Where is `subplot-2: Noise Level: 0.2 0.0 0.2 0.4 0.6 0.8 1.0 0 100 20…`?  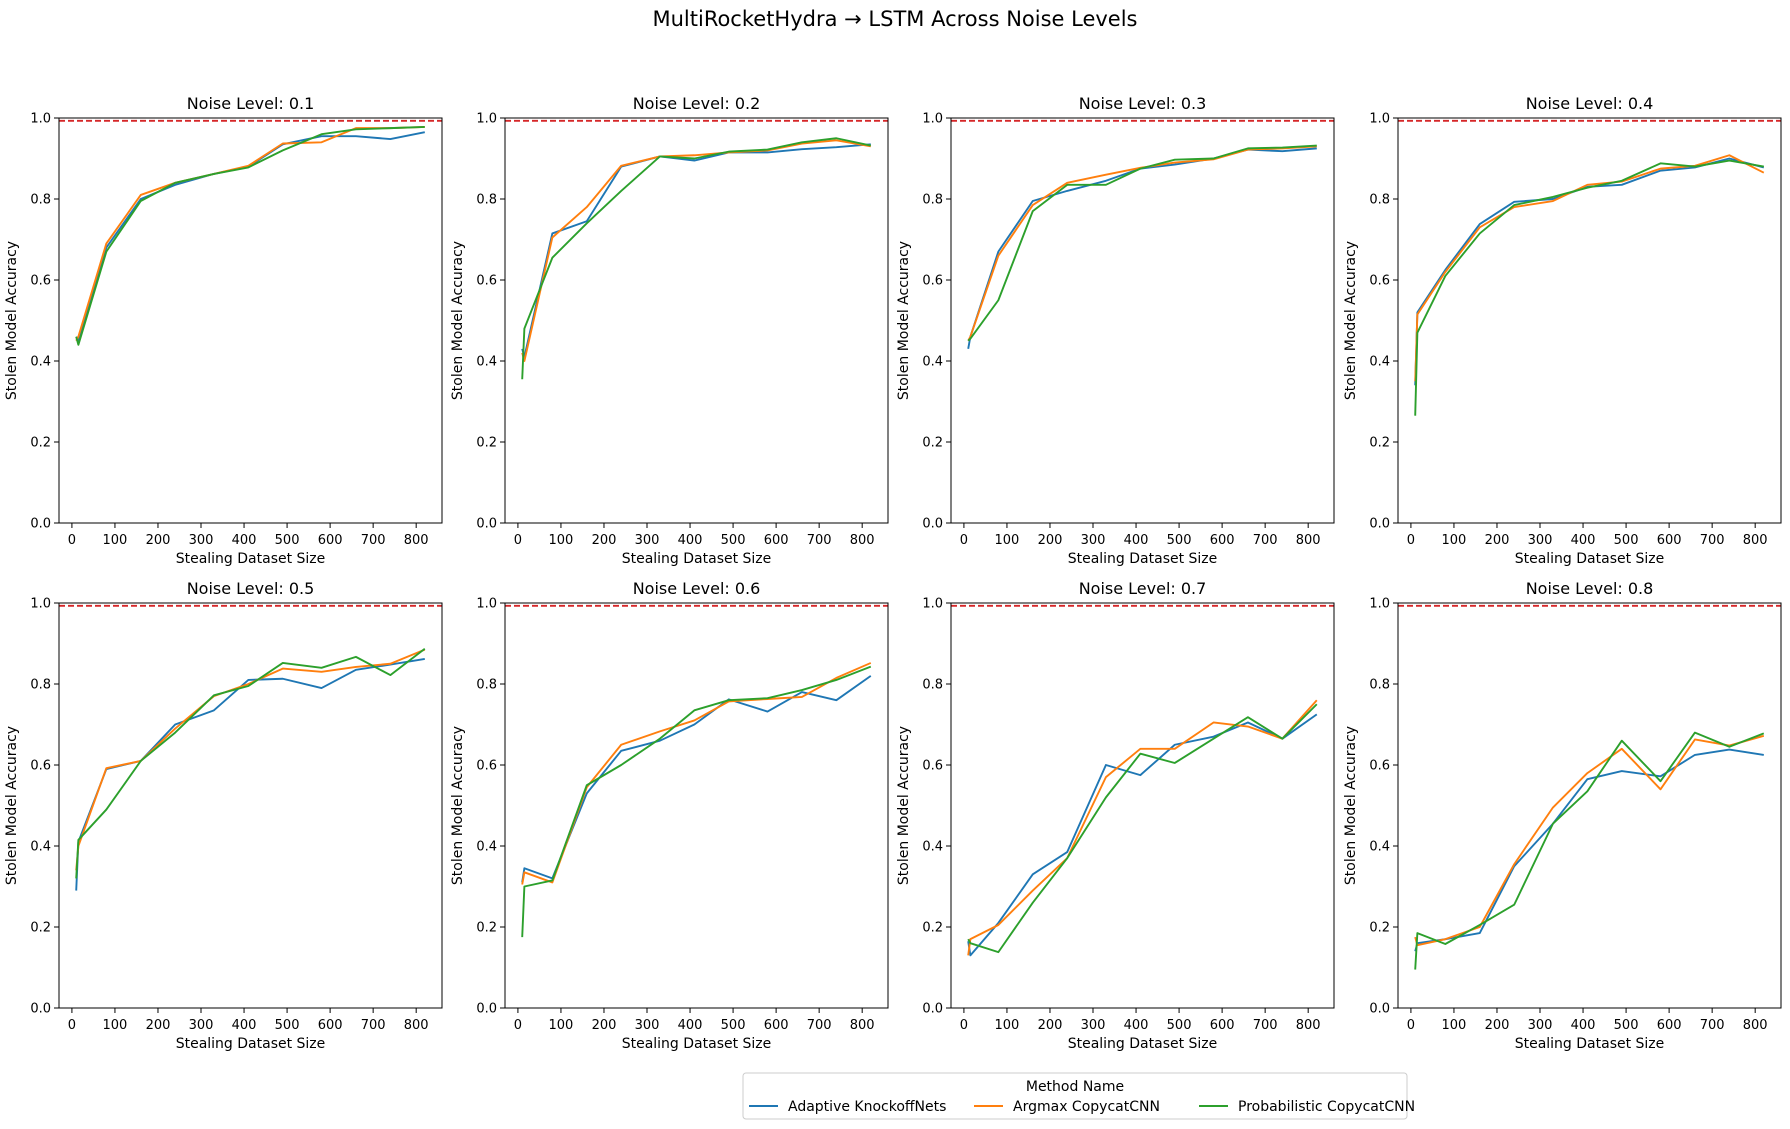 subplot-2: Noise Level: 0.2 0.0 0.2 0.4 0.6 0.8 1.0 0 100 20… is located at coordinates (669, 330).